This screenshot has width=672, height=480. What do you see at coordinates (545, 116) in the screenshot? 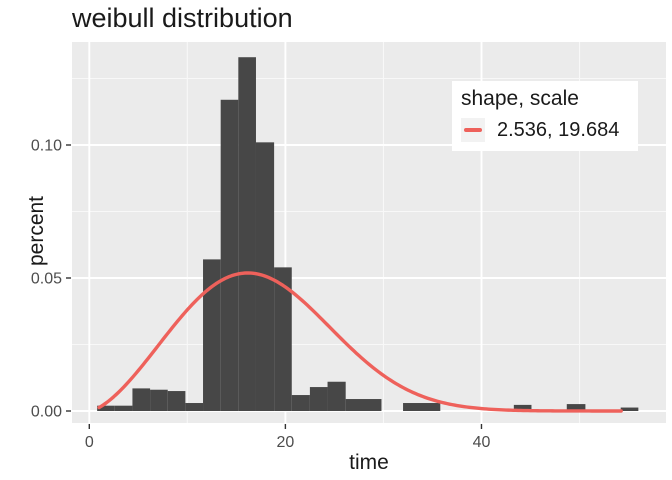
I see `legend: shape, scale 2.536, 19.684` at bounding box center [545, 116].